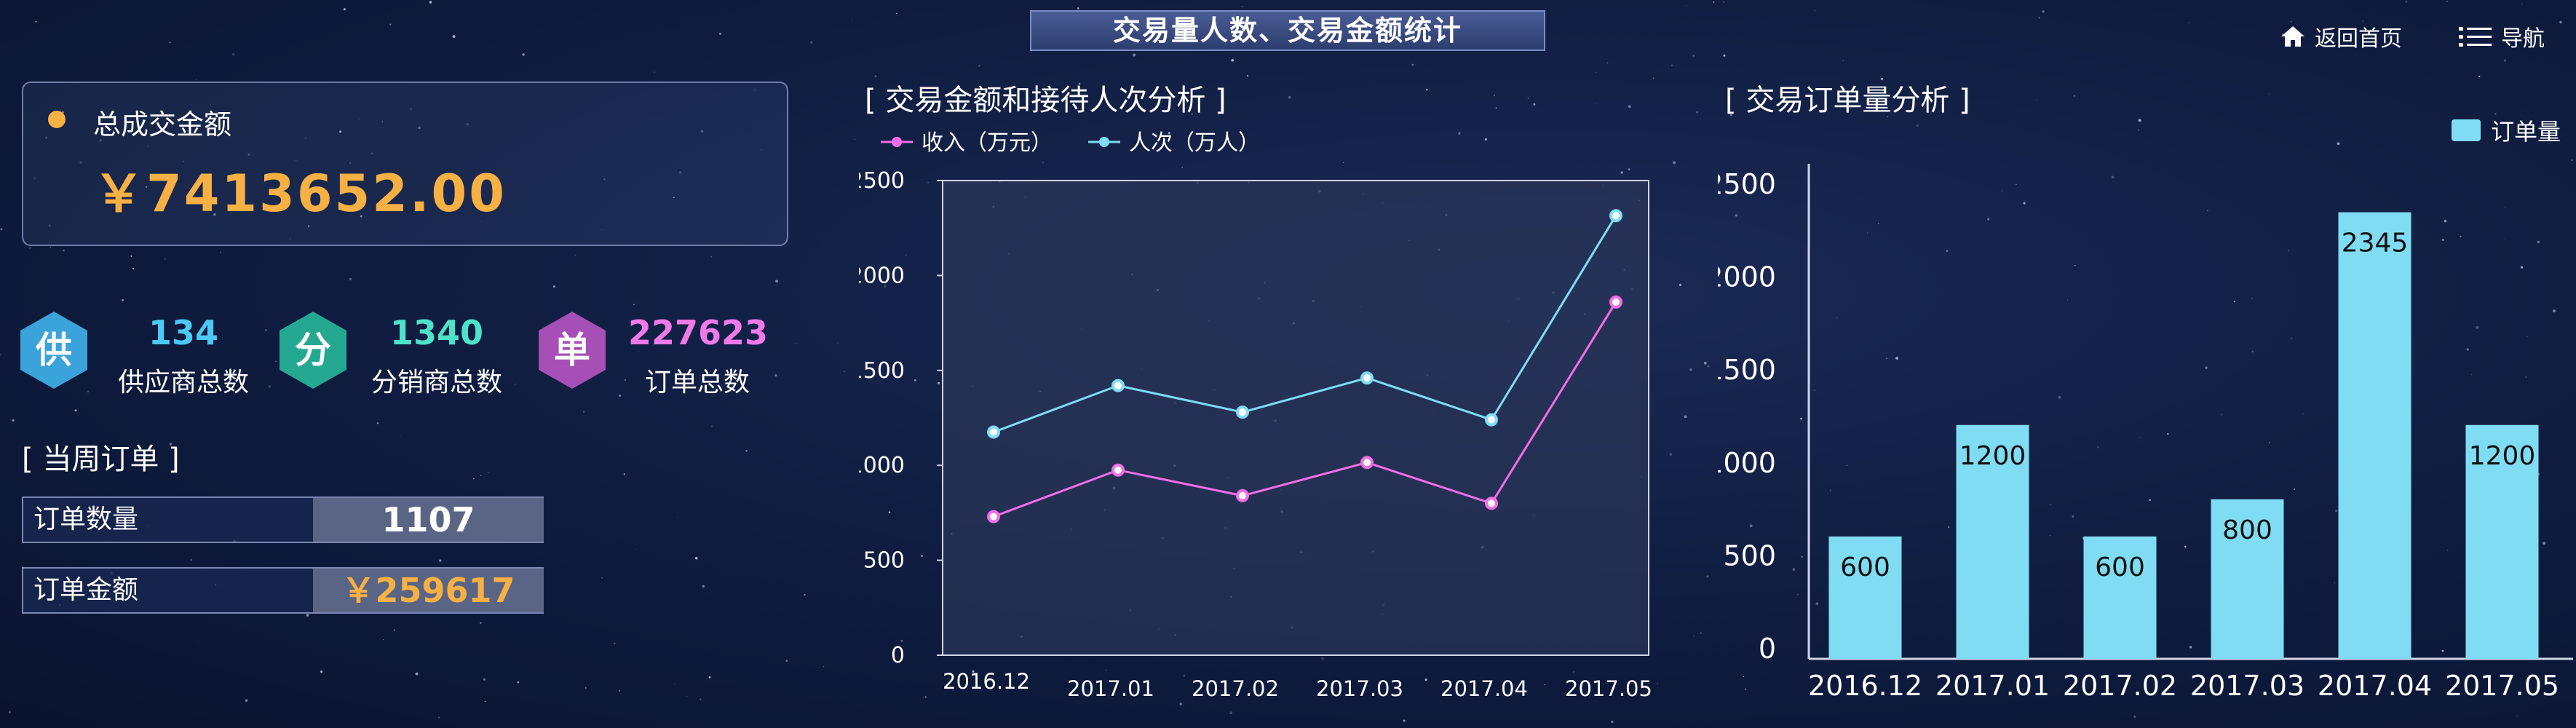 This screenshot has width=2576, height=728. I want to click on weekly-order-amount-value: ￥259617, so click(428, 590).